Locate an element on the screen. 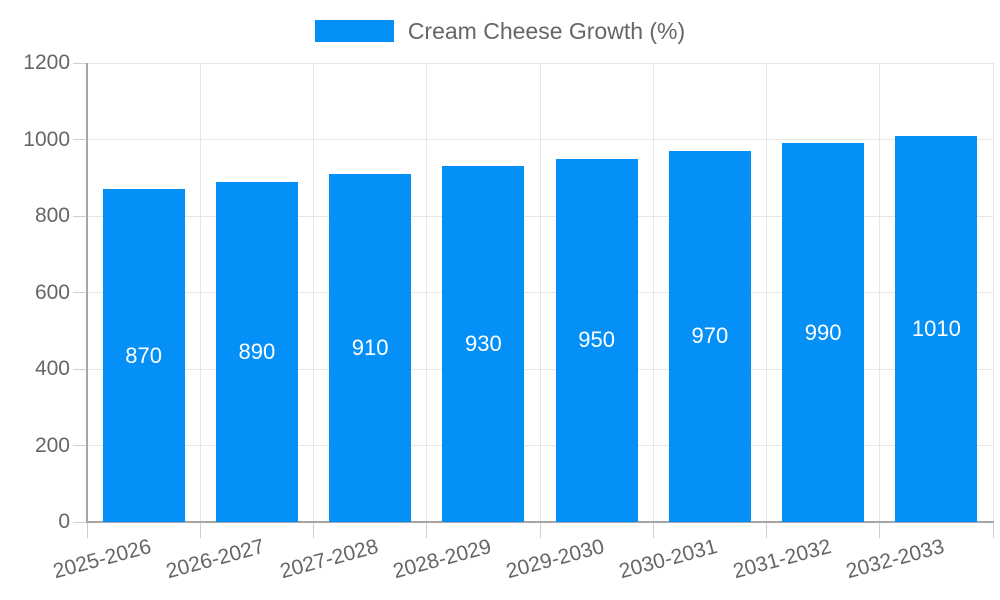 Image resolution: width=1000 pixels, height=600 pixels. bar-value-label: 950 is located at coordinates (596, 340).